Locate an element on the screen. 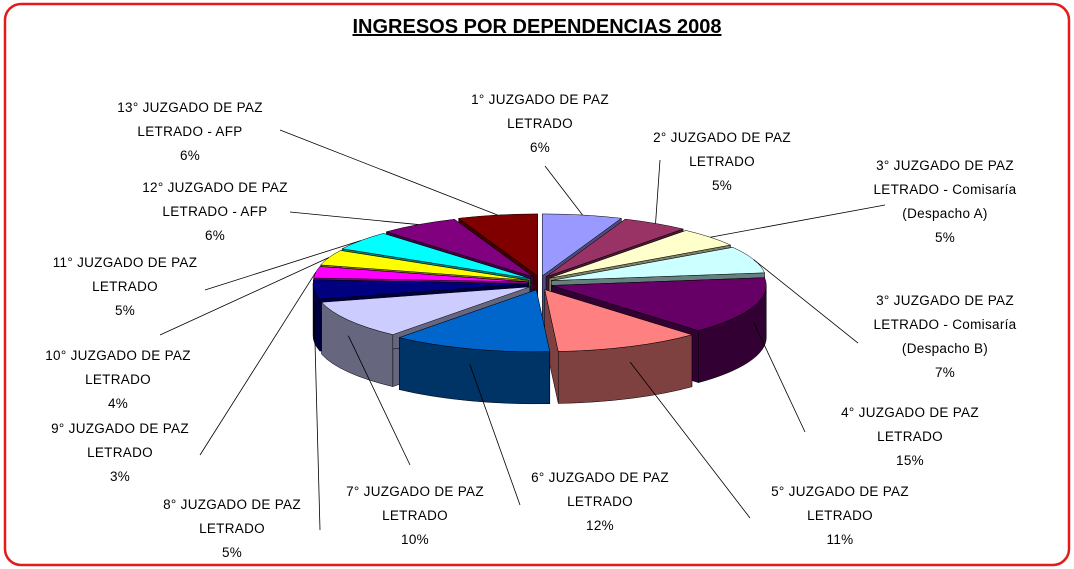 Image resolution: width=1074 pixels, height=569 pixels. data-label: 6° JUZGADO DE PAZ LETRADO 12% is located at coordinates (600, 502).